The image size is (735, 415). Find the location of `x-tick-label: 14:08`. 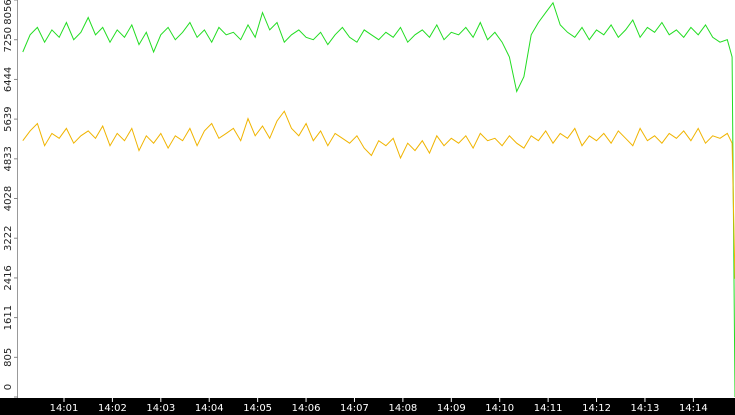

x-tick-label: 14:08 is located at coordinates (402, 408).